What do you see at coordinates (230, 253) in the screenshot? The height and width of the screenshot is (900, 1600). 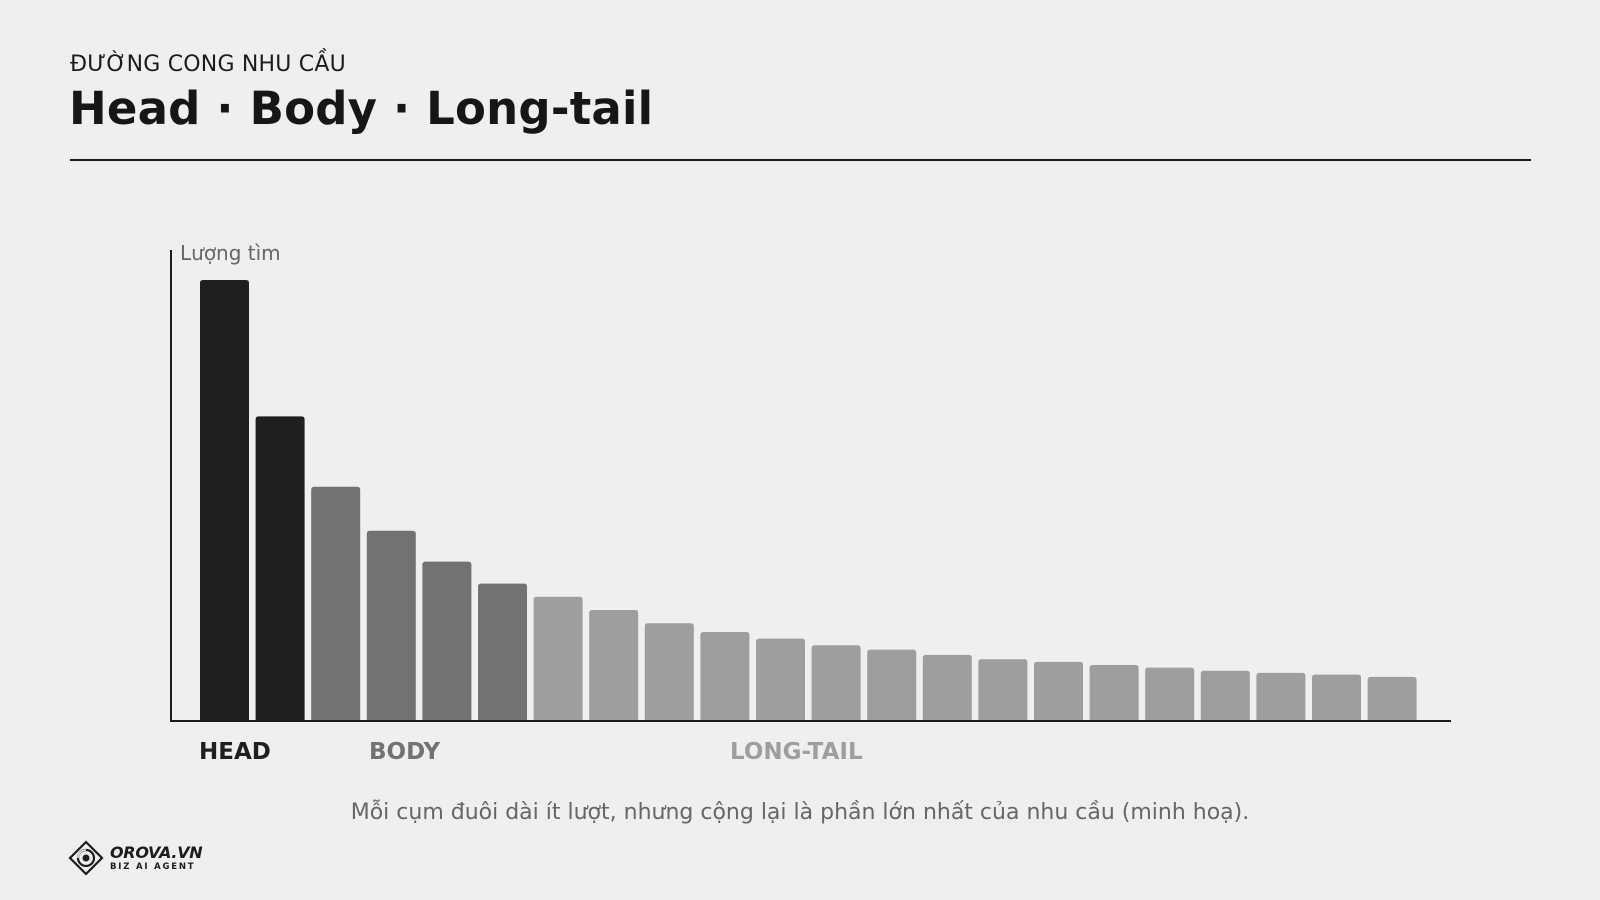 I see `y-axis-label: Lượng tìm` at bounding box center [230, 253].